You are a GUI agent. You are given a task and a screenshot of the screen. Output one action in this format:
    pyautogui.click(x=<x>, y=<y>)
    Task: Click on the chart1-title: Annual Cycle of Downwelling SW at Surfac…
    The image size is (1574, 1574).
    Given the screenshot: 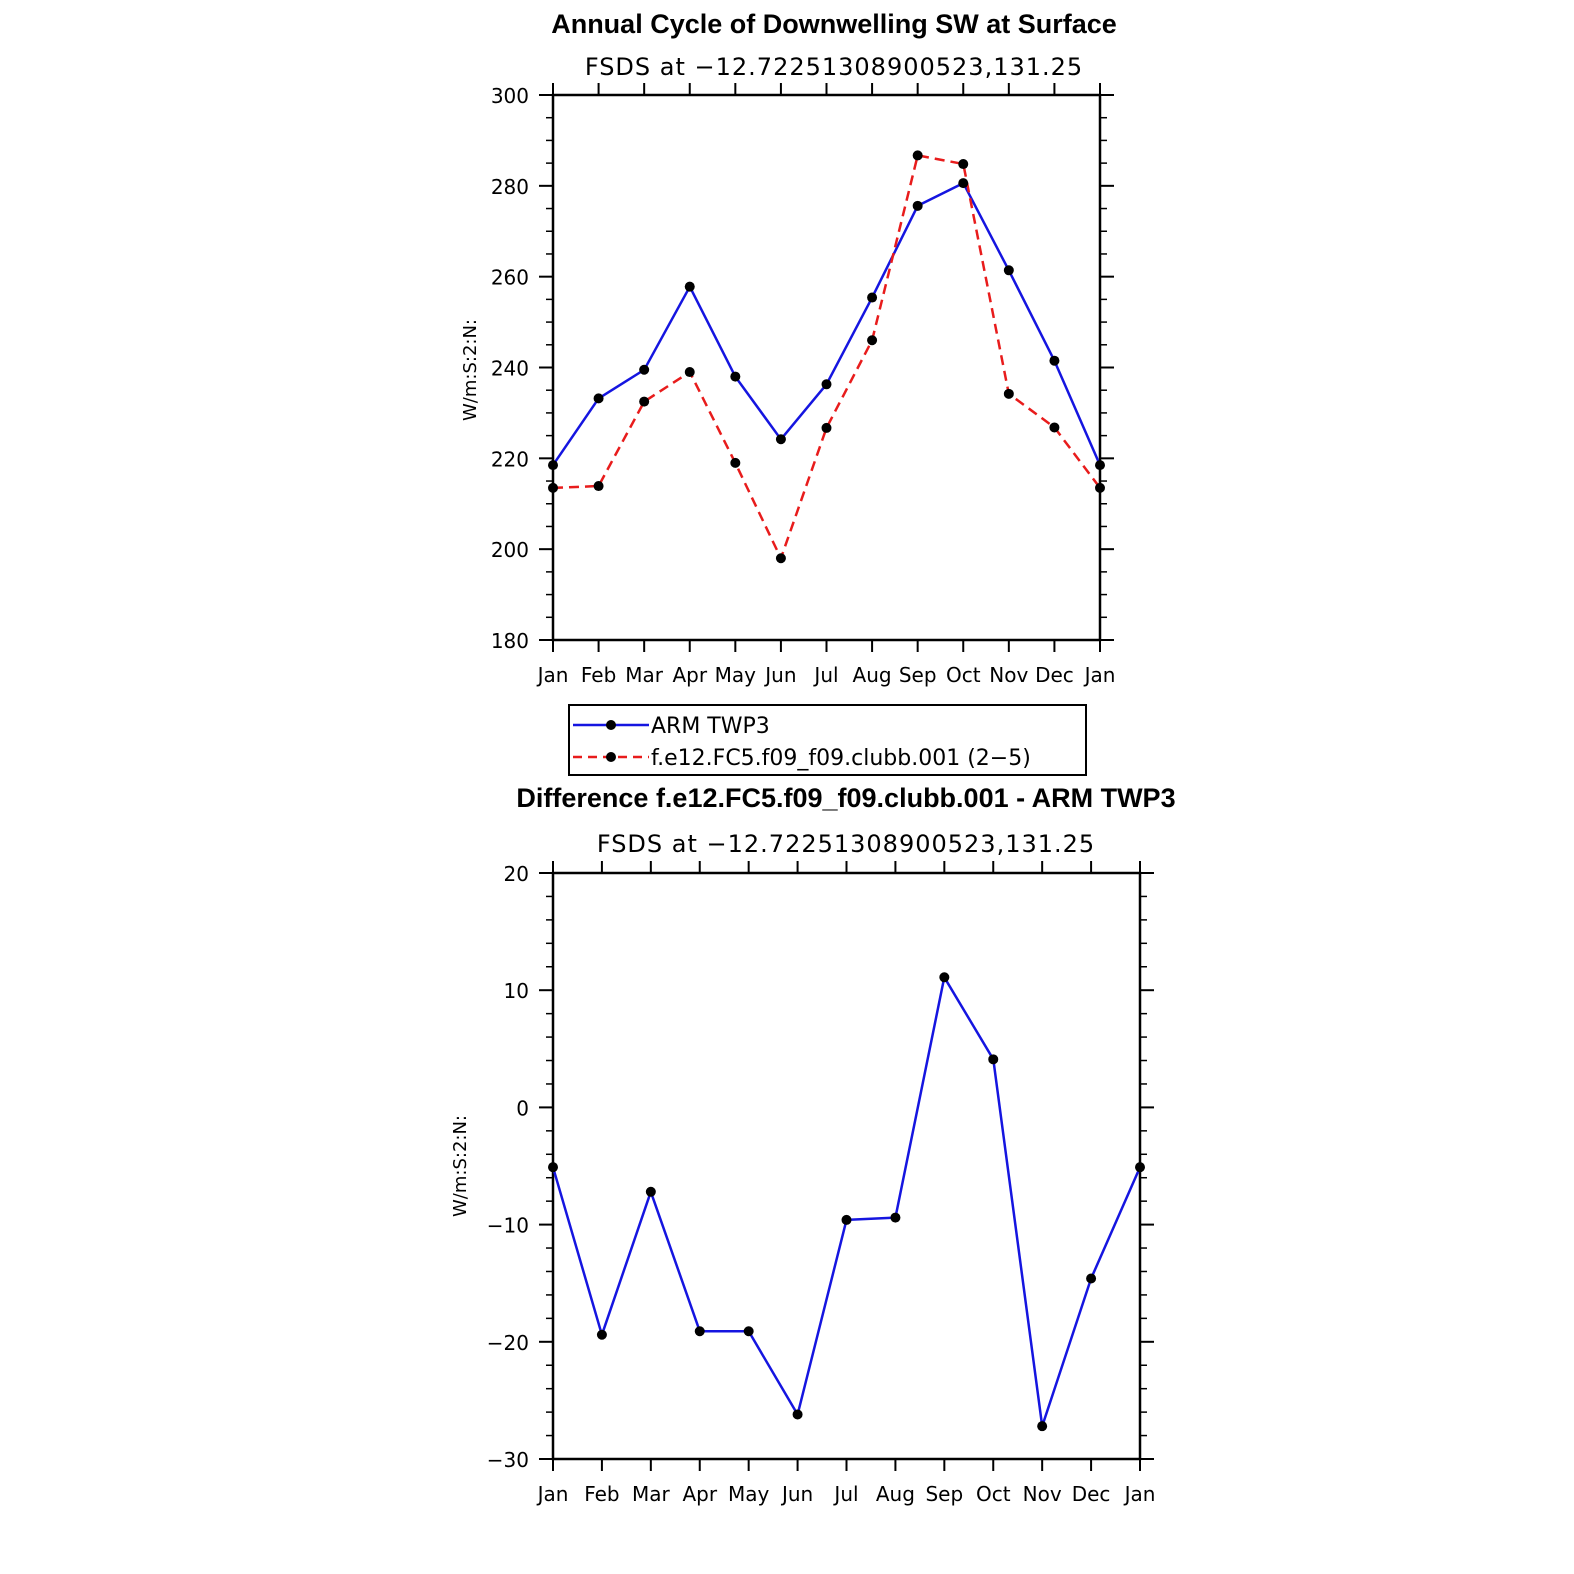 What is the action you would take?
    pyautogui.click(x=834, y=24)
    